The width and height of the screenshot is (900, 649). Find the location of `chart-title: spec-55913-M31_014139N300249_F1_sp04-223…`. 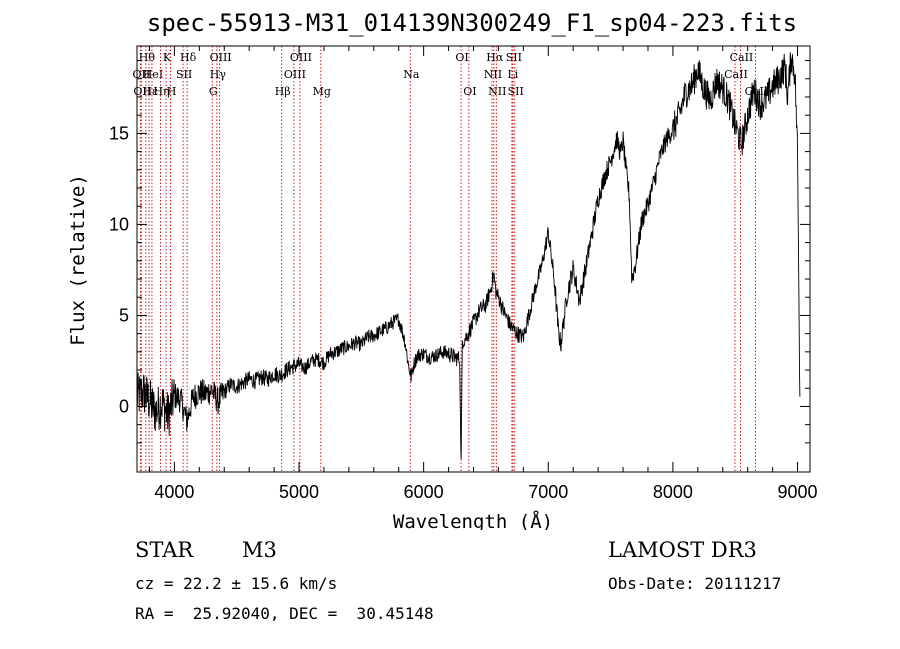

chart-title: spec-55913-M31_014139N300249_F1_sp04-223… is located at coordinates (472, 23).